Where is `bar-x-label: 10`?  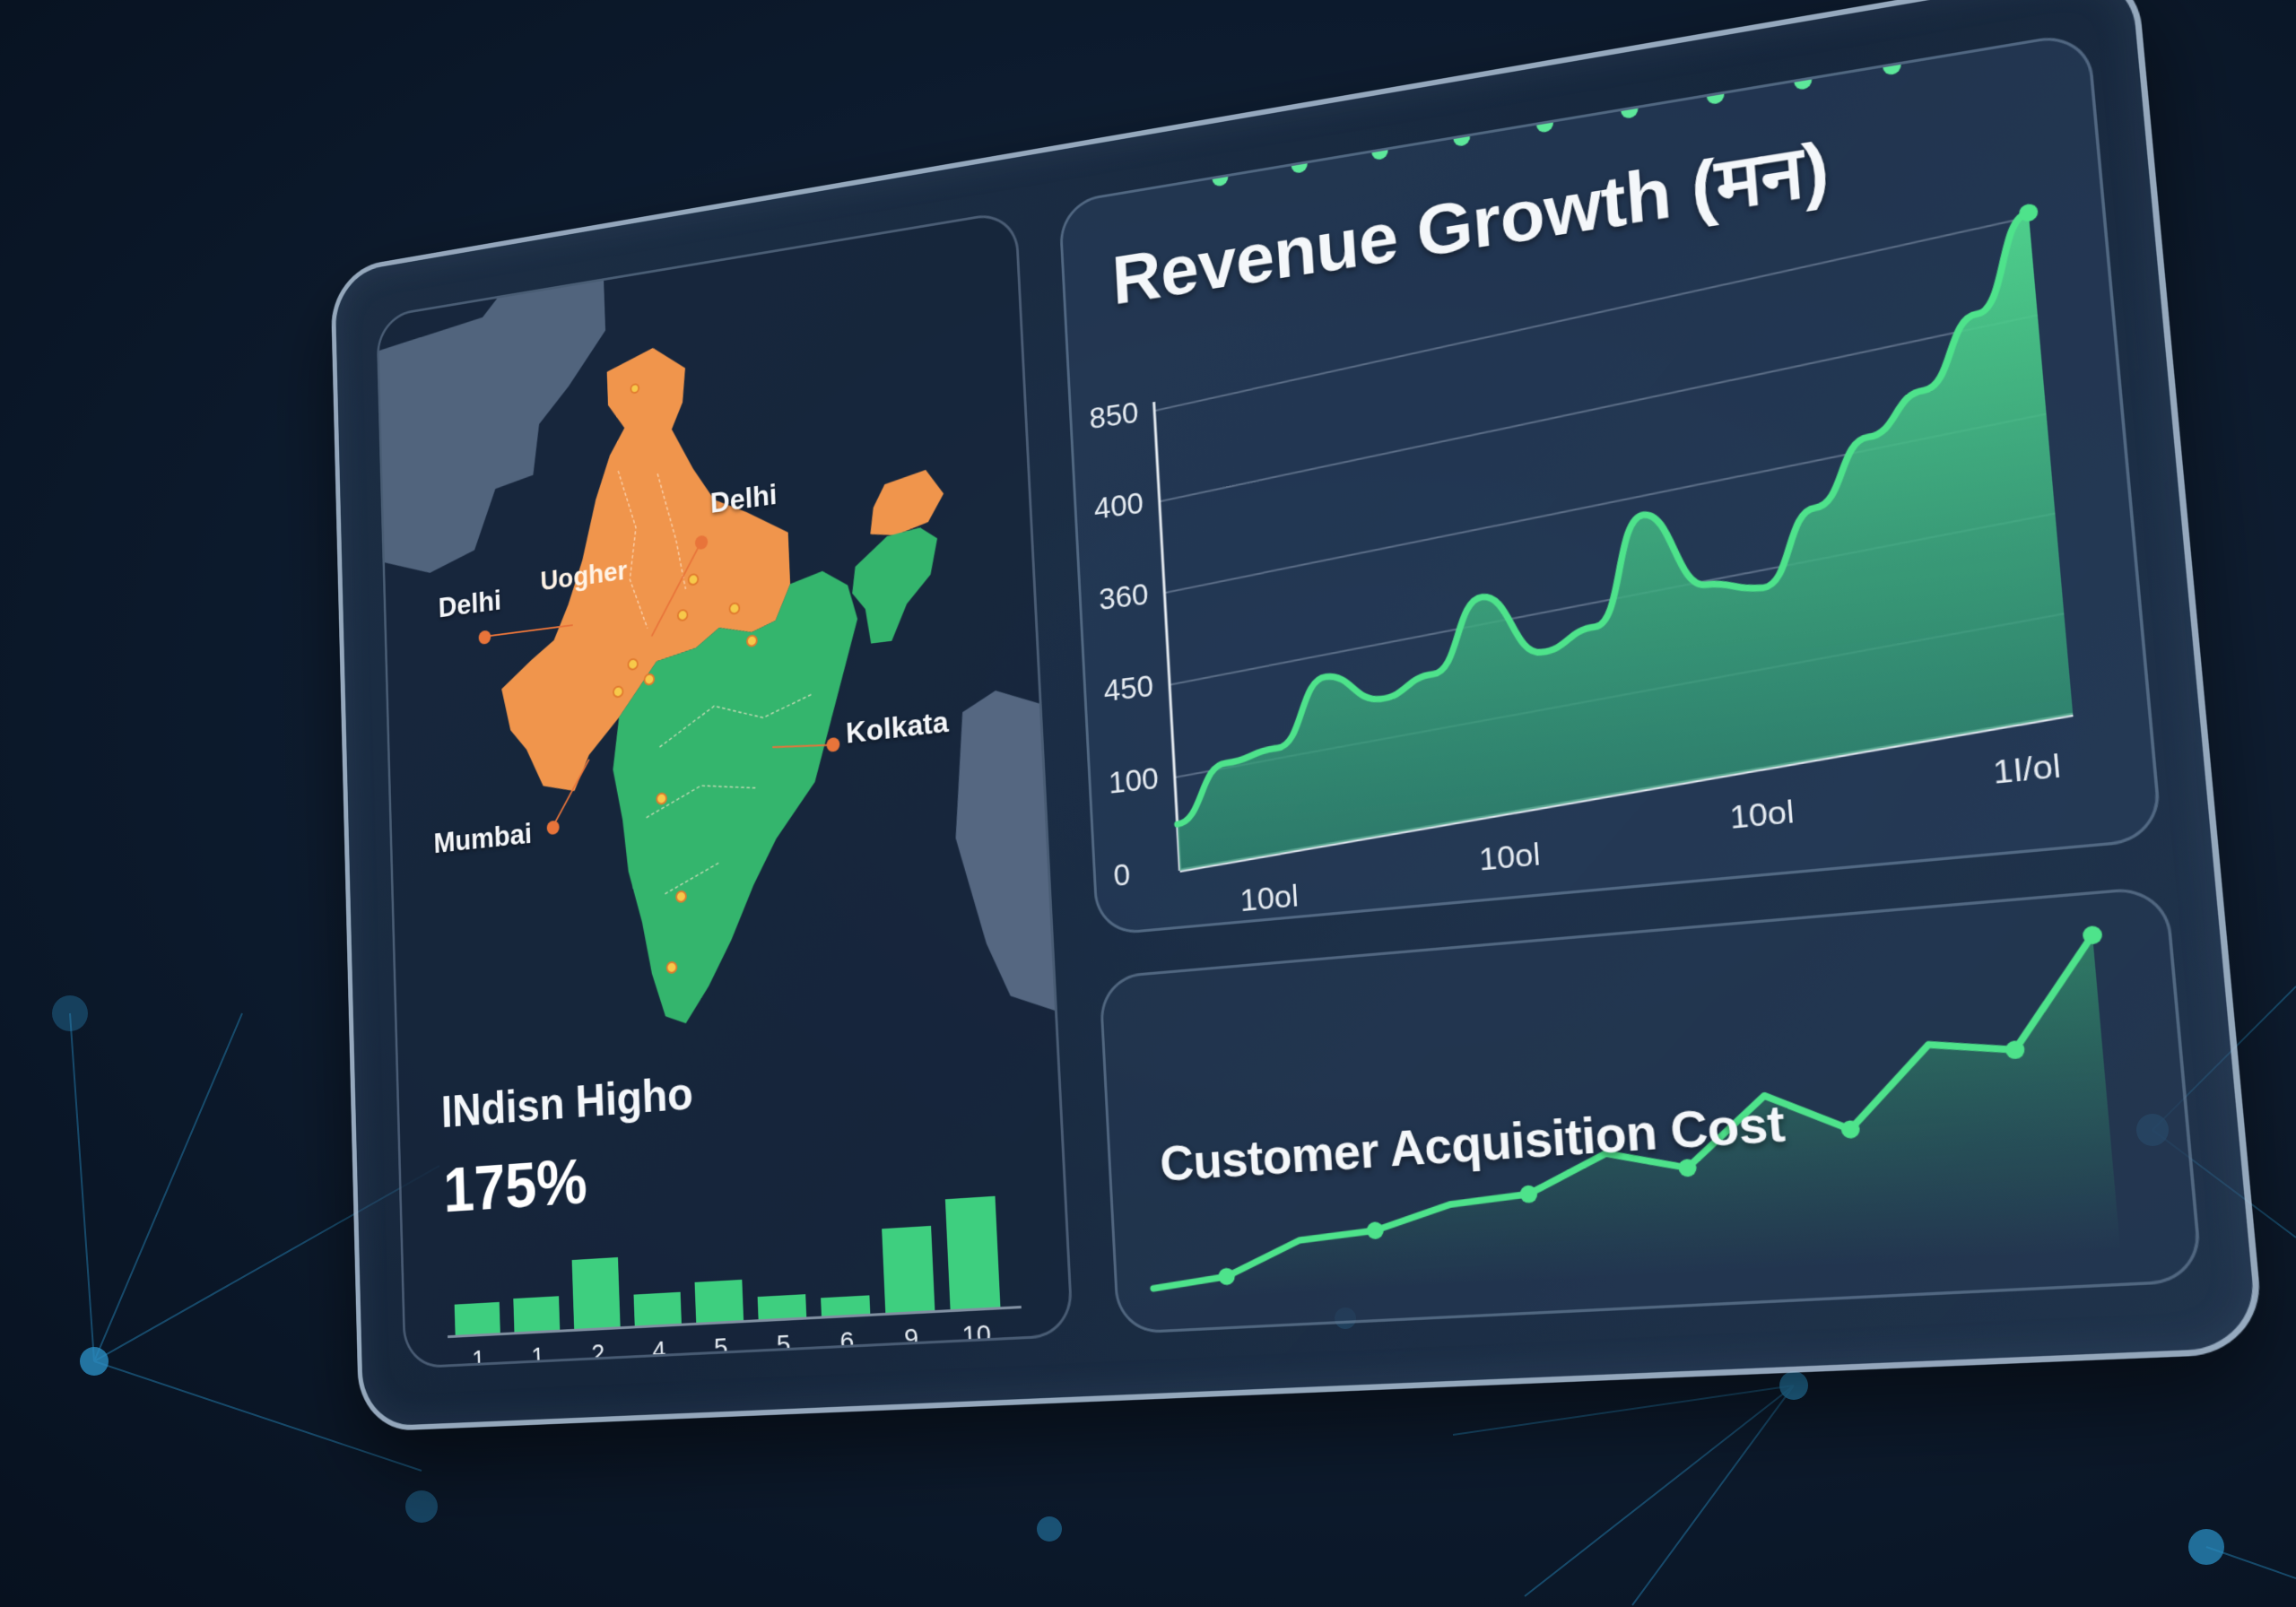 bar-x-label: 10 is located at coordinates (976, 1335).